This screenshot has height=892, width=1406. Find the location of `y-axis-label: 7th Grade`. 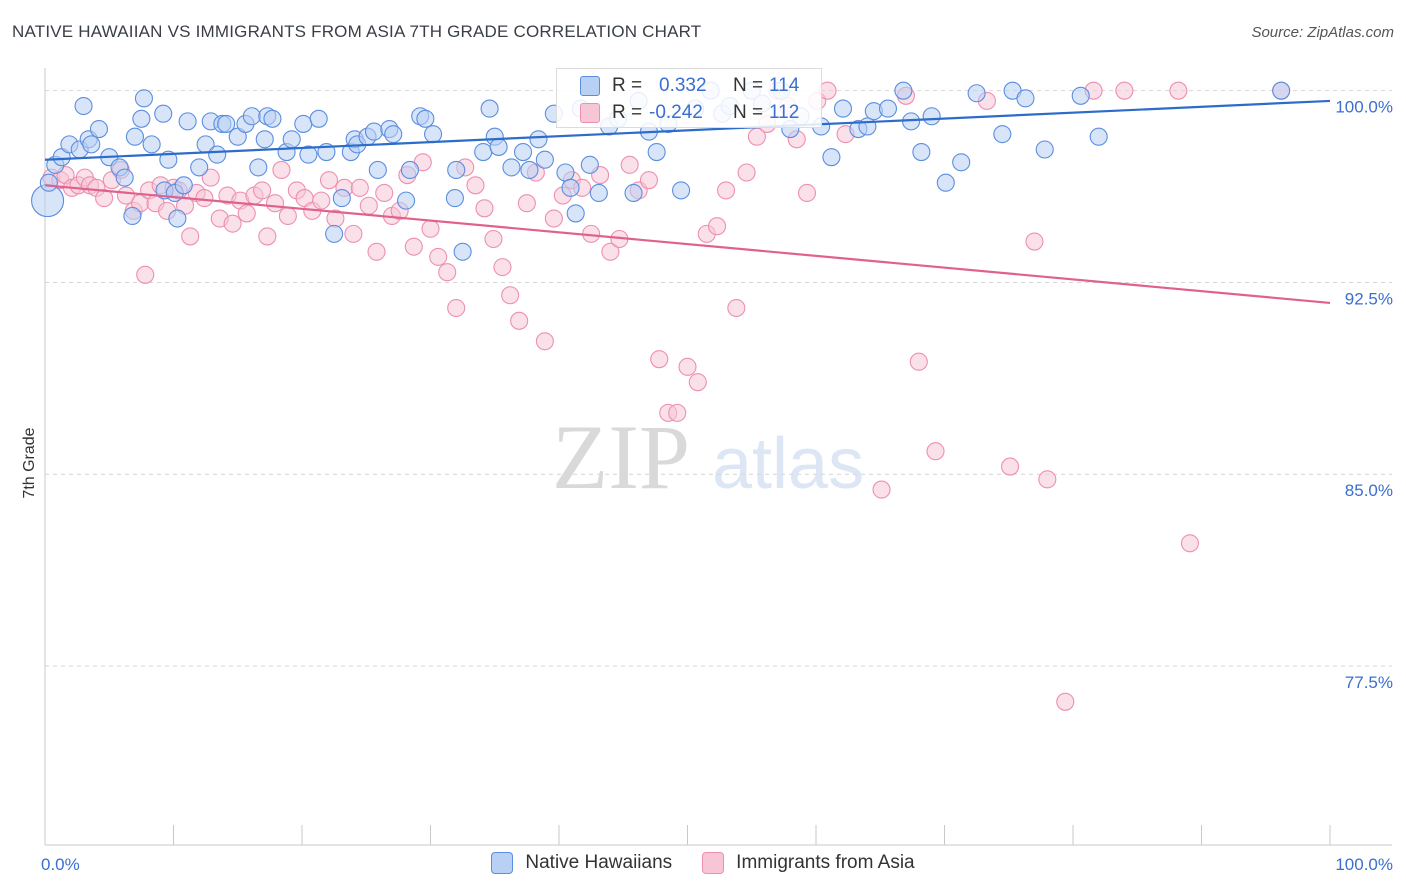

y-axis-label: 7th Grade is located at coordinates (29, 462).